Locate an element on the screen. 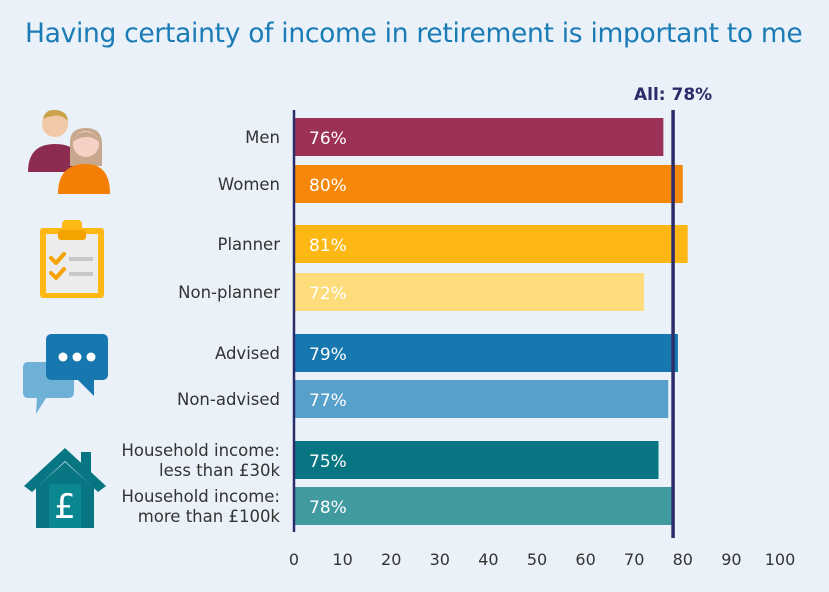 Image resolution: width=829 pixels, height=592 pixels. category-label-7-line-0: Household income: is located at coordinates (200, 496).